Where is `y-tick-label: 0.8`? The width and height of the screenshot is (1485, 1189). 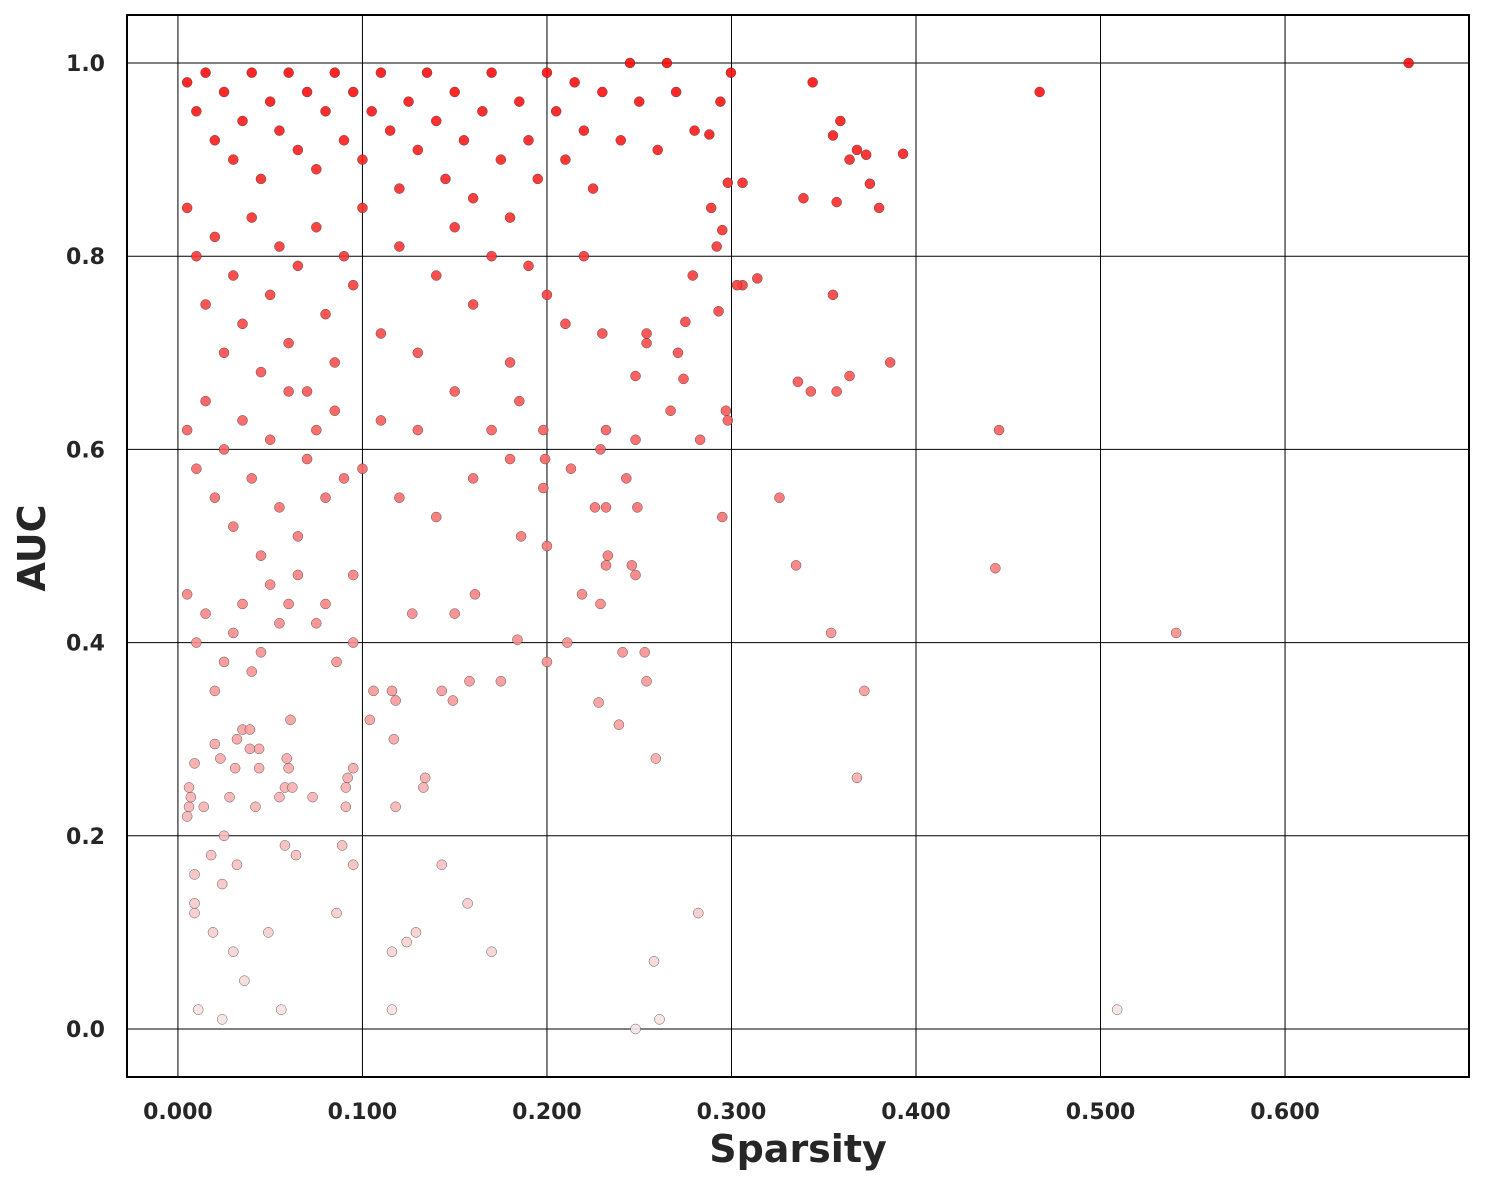 y-tick-label: 0.8 is located at coordinates (85, 257).